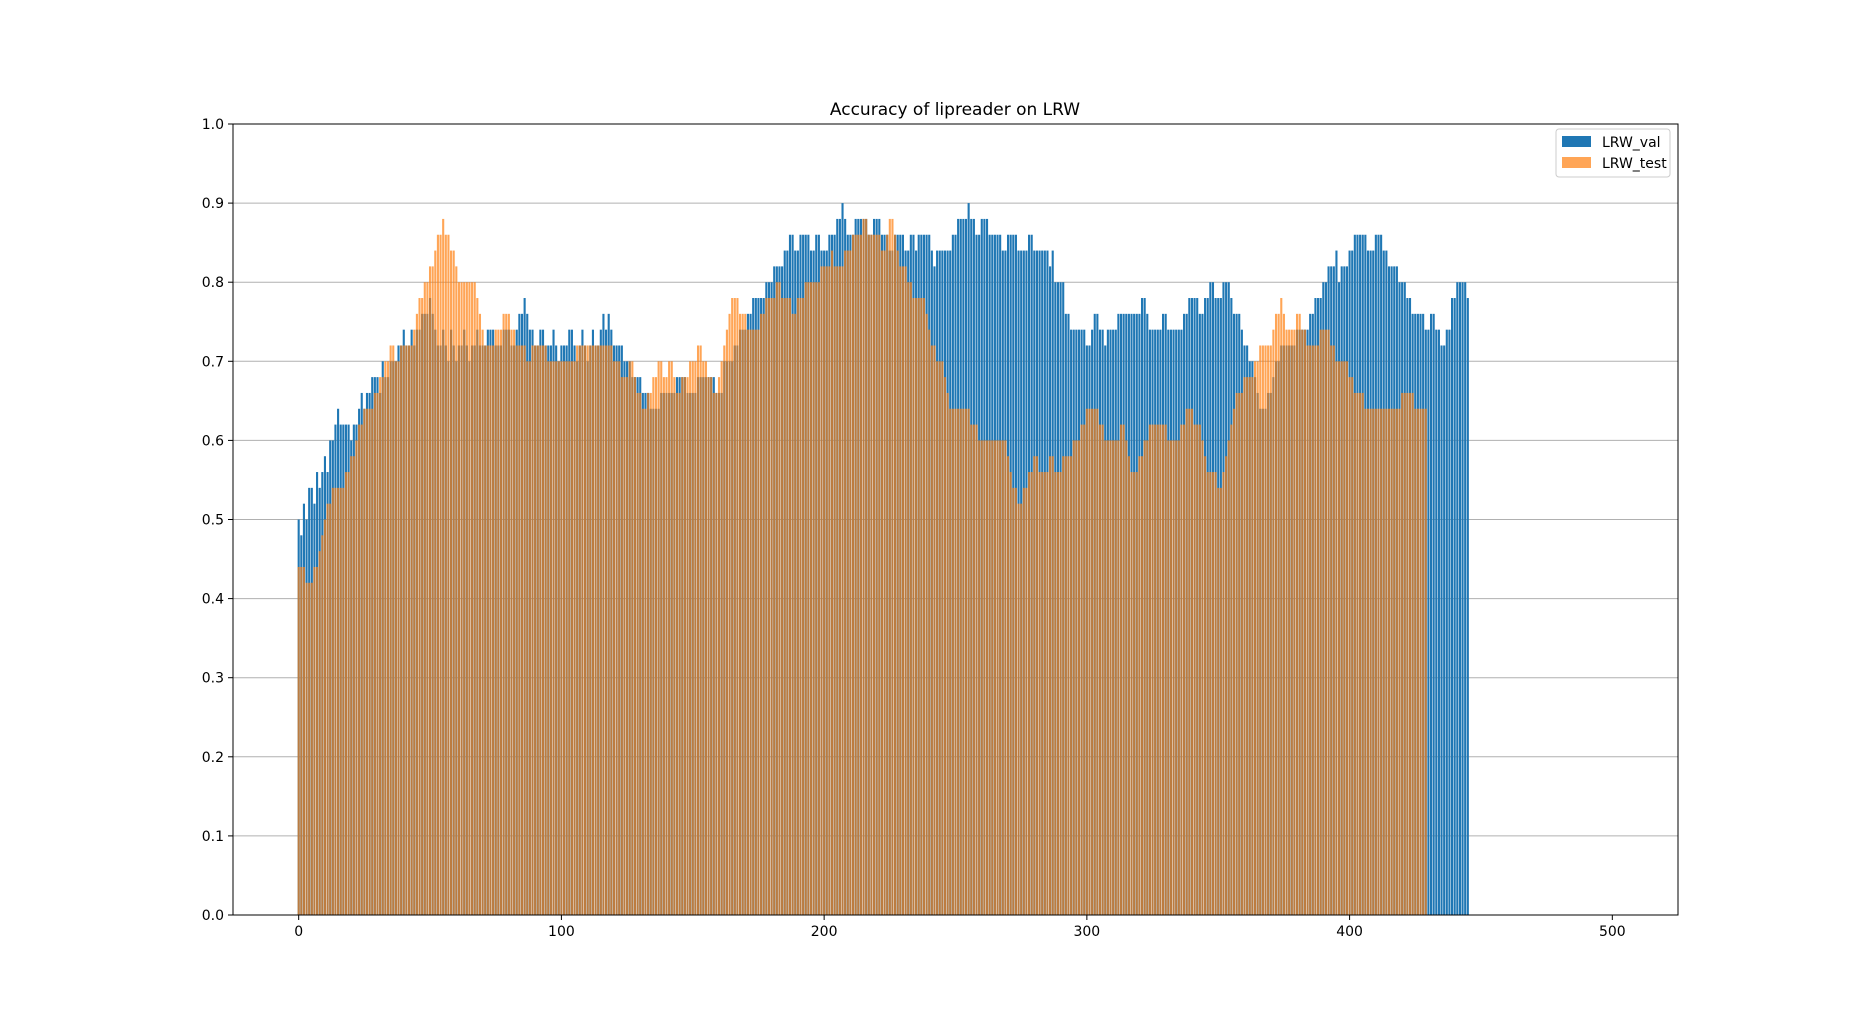 Image resolution: width=1855 pixels, height=1022 pixels. Describe the element at coordinates (561, 932) in the screenshot. I see `x-tick-label-1: 100` at that location.